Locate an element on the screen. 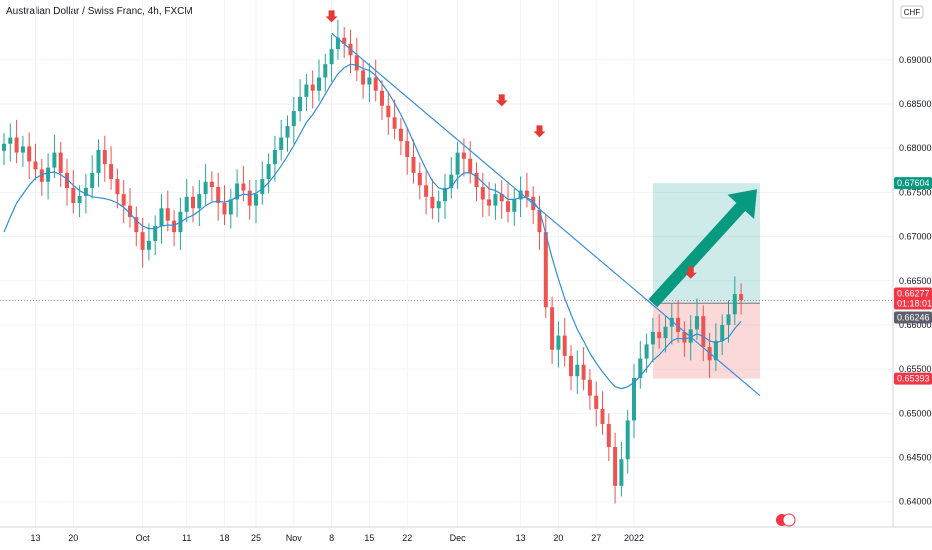  y-tick-label: 0.67500 is located at coordinates (915, 192).